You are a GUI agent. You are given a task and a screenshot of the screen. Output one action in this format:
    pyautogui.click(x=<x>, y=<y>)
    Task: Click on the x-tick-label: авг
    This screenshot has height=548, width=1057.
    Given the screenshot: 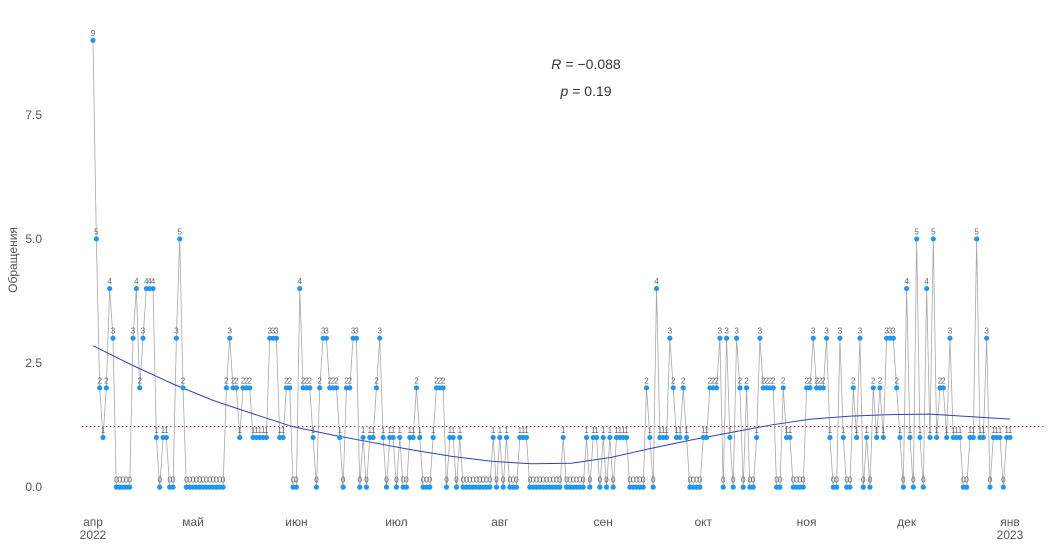 What is the action you would take?
    pyautogui.click(x=500, y=522)
    